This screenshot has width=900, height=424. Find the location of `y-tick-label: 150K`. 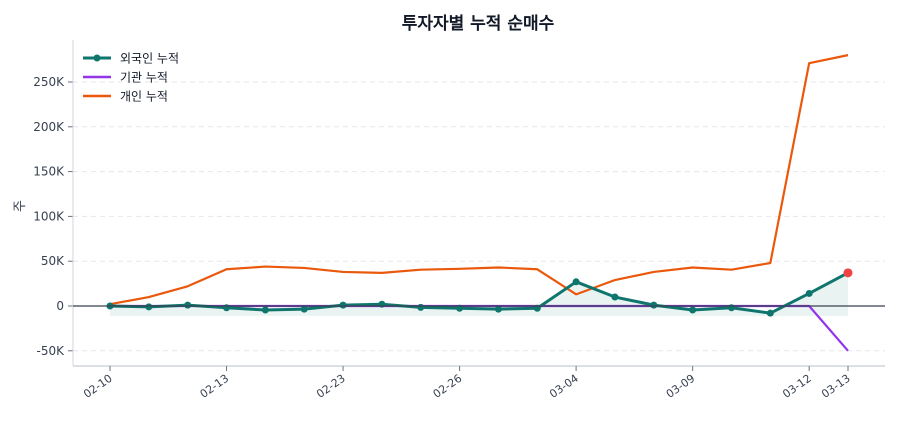

y-tick-label: 150K is located at coordinates (49, 172).